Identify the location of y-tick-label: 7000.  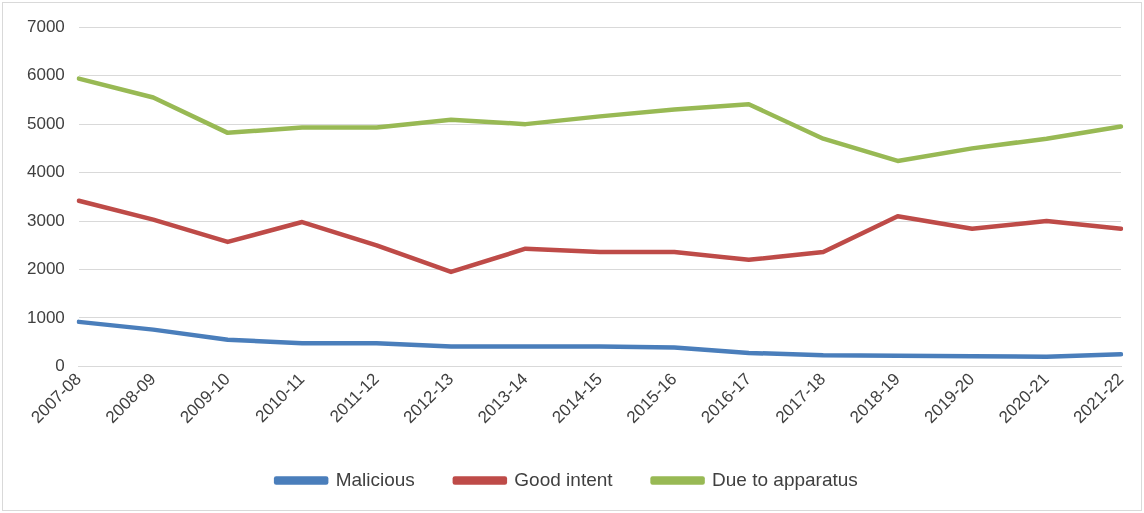
(45, 26).